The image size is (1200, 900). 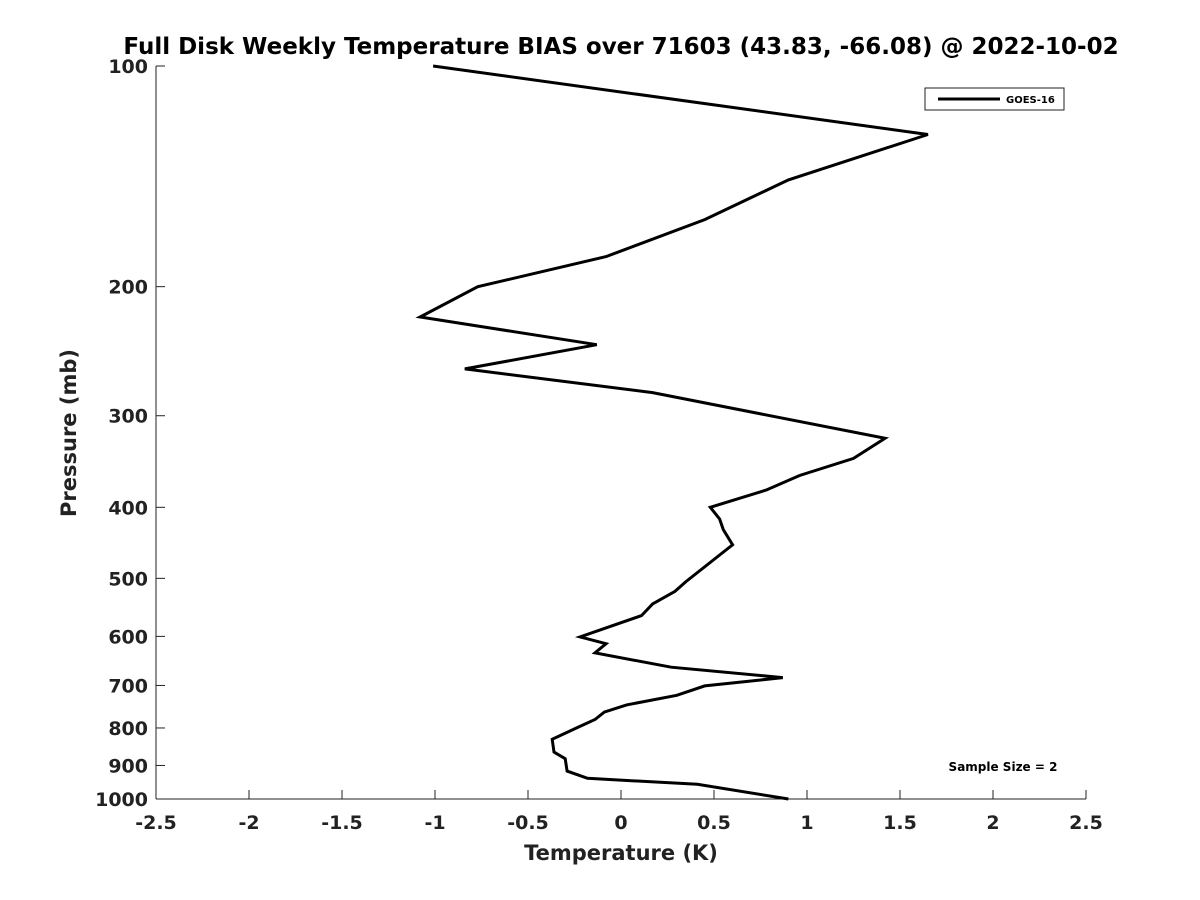 What do you see at coordinates (621, 853) in the screenshot?
I see `x-axis-label: Temperature (K)` at bounding box center [621, 853].